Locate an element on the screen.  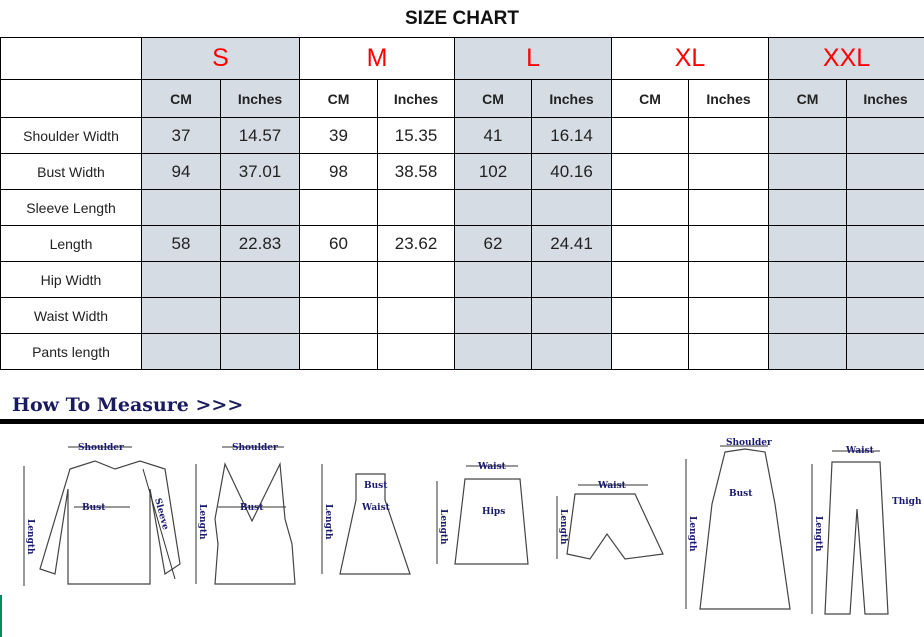
value-cell: 16.14 is located at coordinates (572, 135).